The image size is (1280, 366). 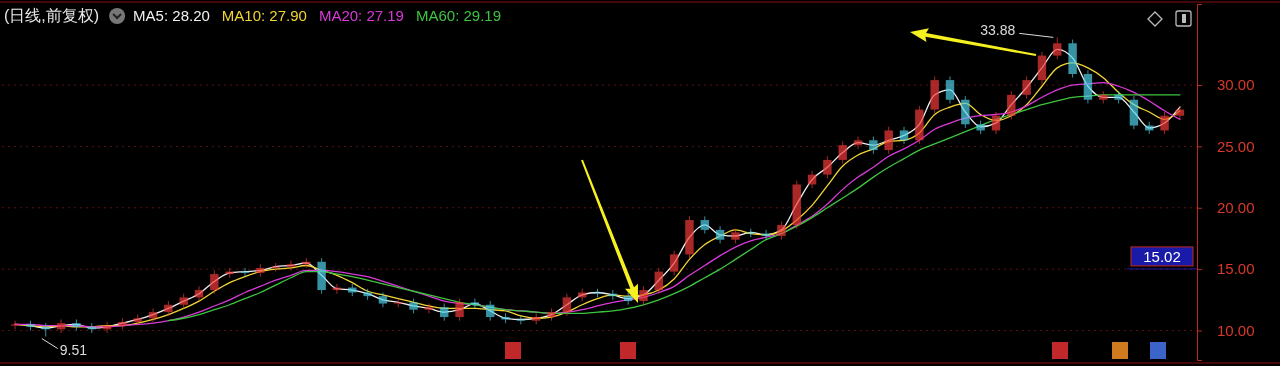 What do you see at coordinates (1236, 330) in the screenshot?
I see `y-tick-label: 10.00` at bounding box center [1236, 330].